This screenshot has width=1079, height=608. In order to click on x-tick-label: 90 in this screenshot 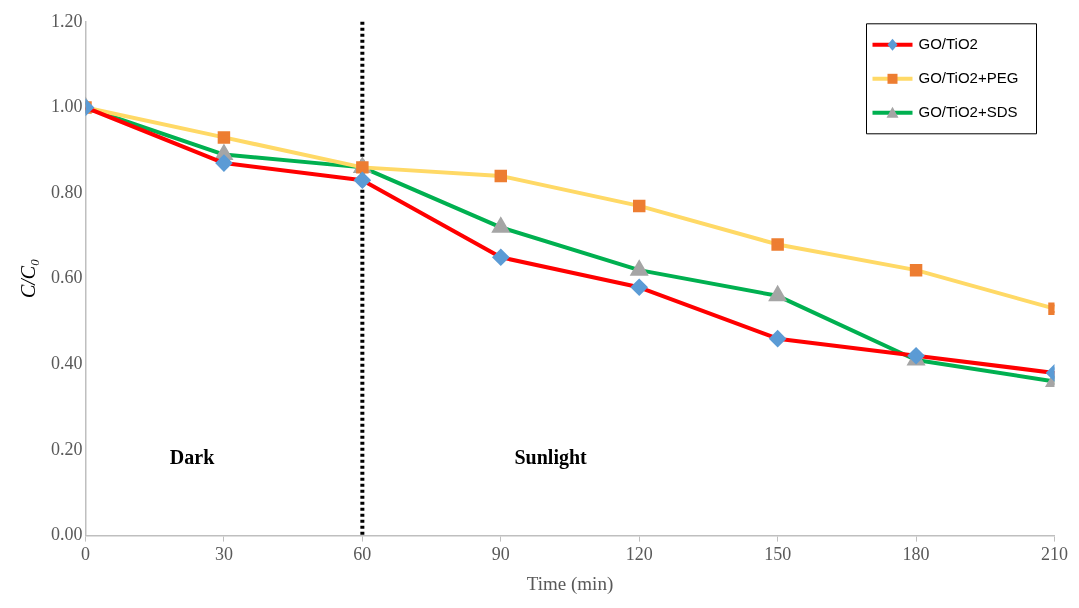, I will do `click(500, 554)`.